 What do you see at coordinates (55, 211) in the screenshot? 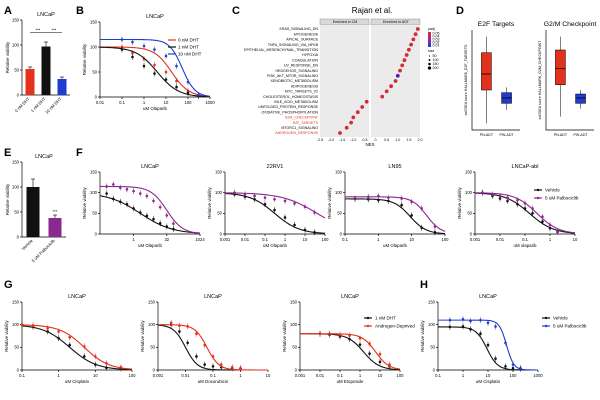
I see `significance-label: ***` at bounding box center [55, 211].